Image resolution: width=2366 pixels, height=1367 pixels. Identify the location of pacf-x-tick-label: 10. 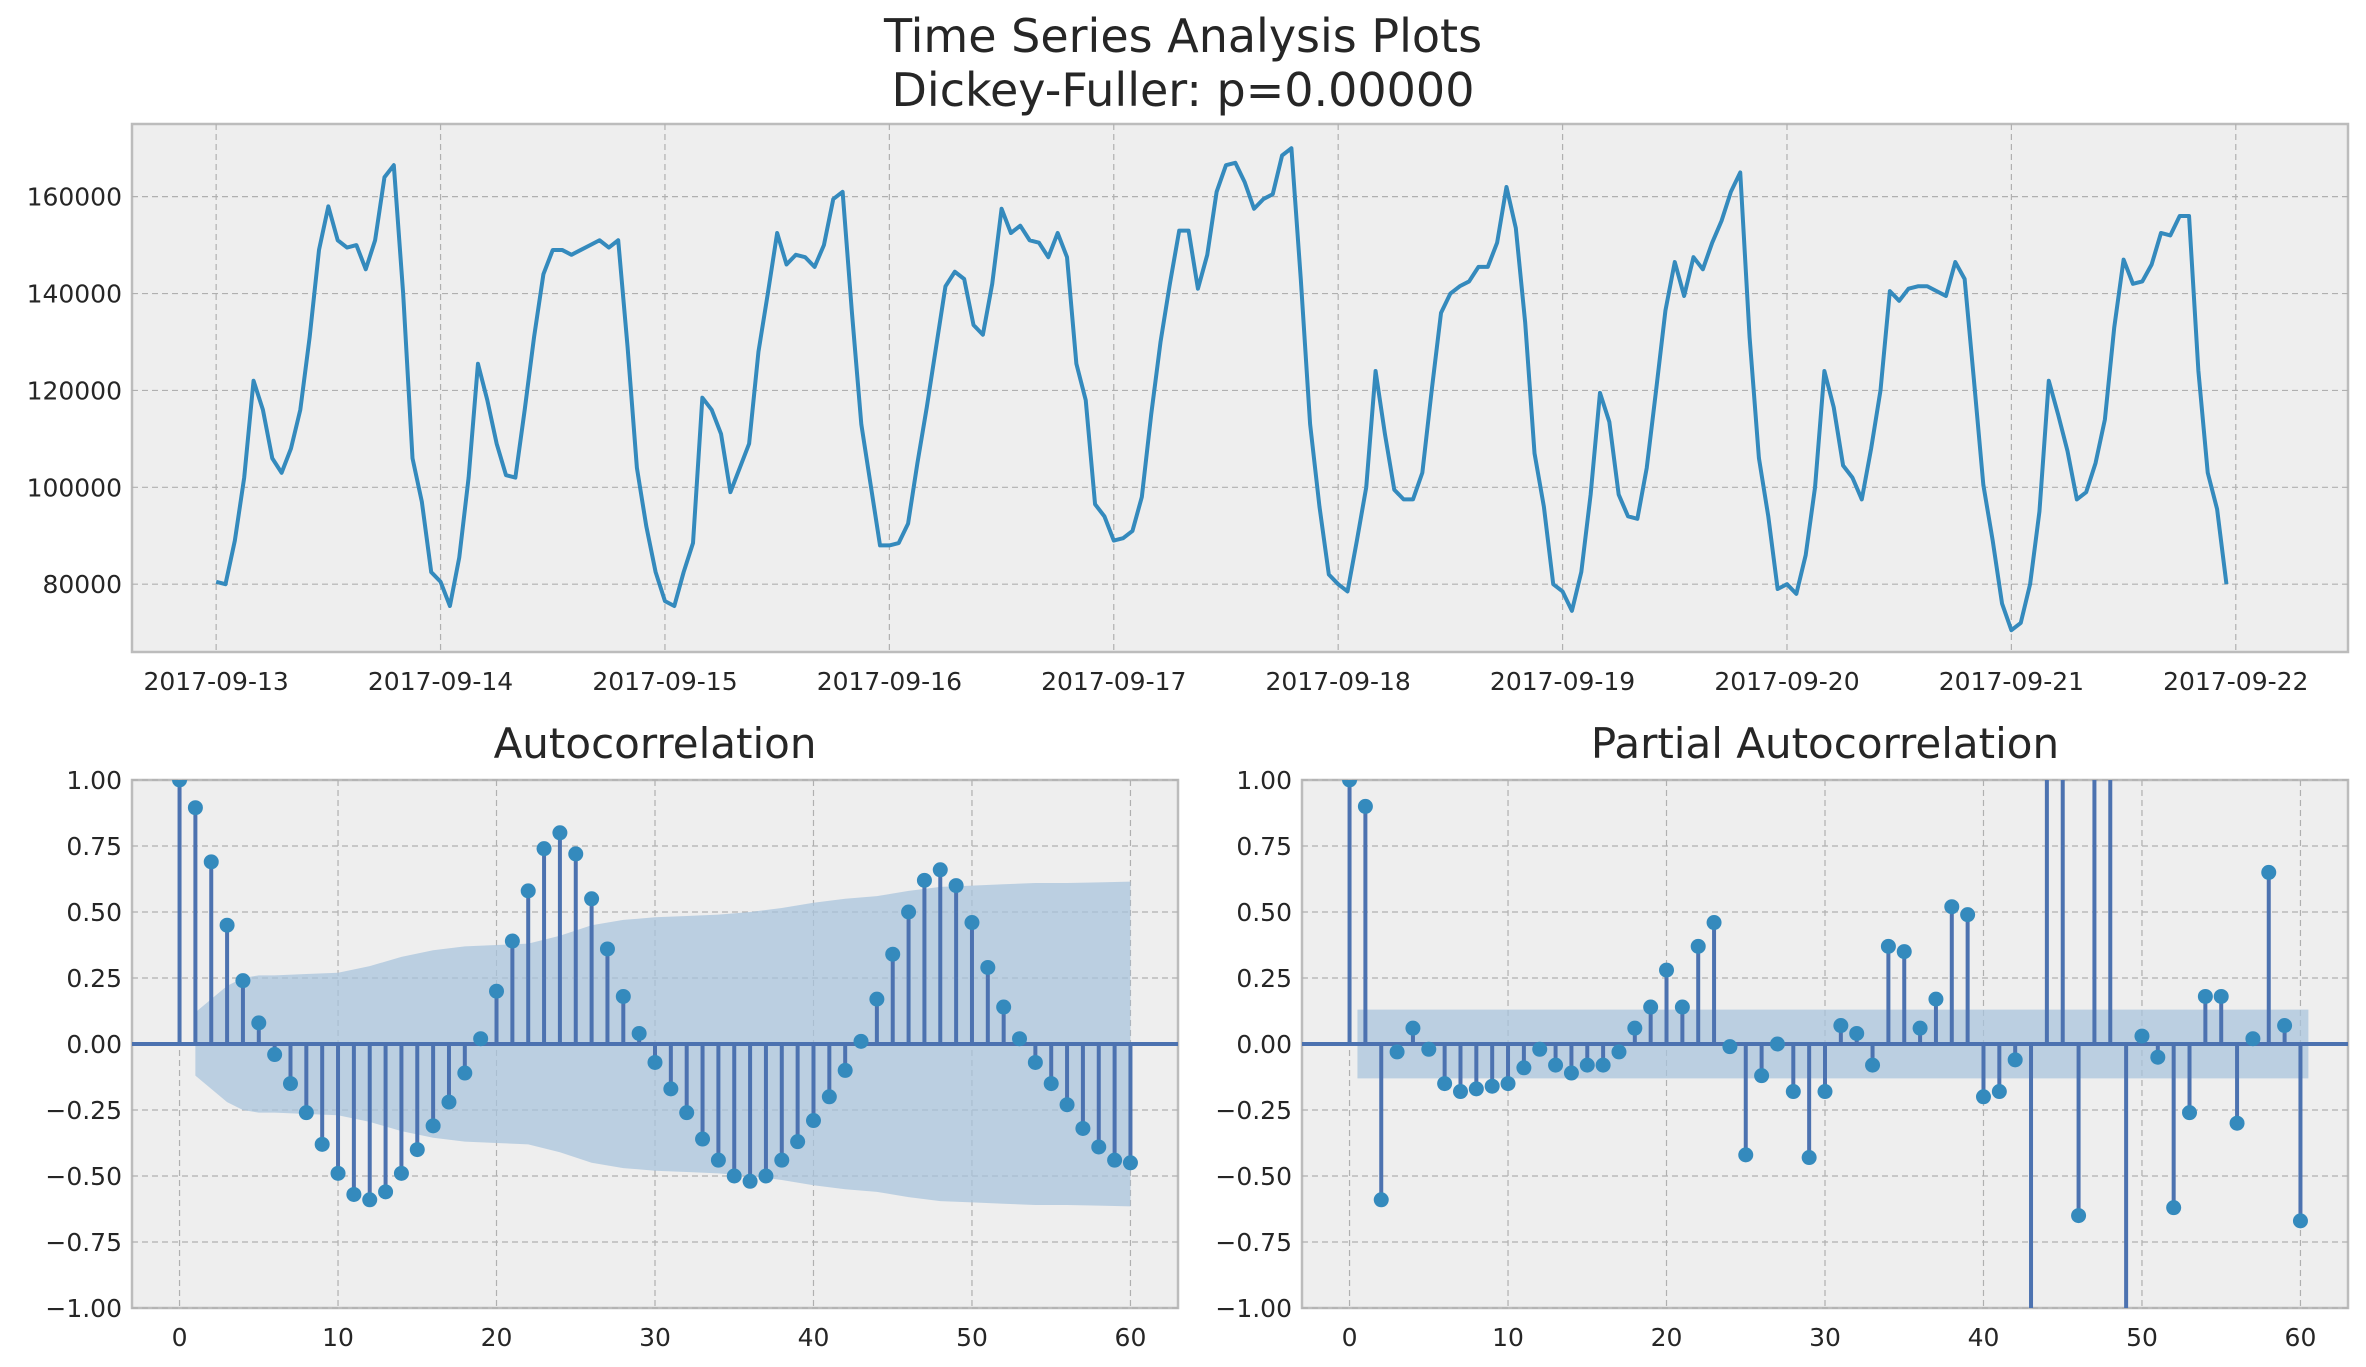
(1508, 1337).